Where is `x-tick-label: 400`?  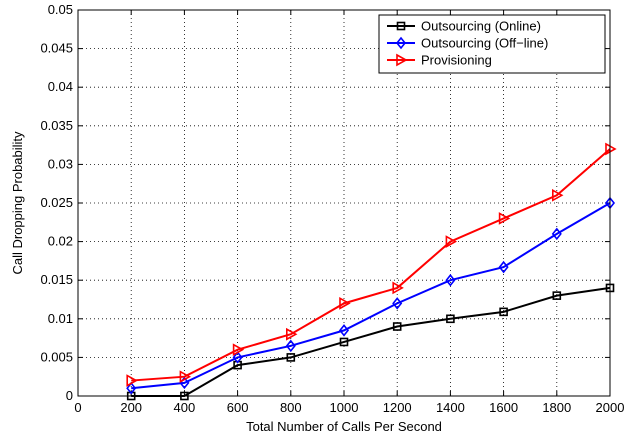 x-tick-label: 400 is located at coordinates (185, 407).